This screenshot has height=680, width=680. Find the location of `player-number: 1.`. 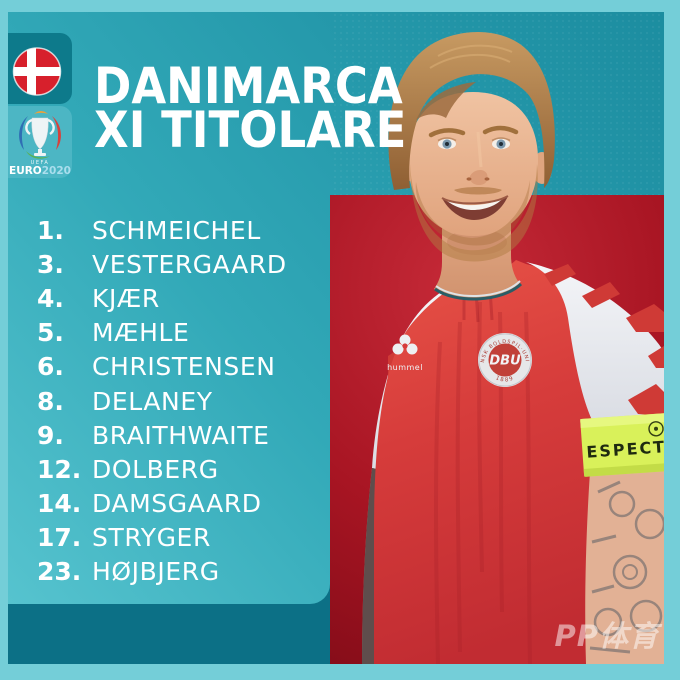

player-number: 1. is located at coordinates (50, 230).